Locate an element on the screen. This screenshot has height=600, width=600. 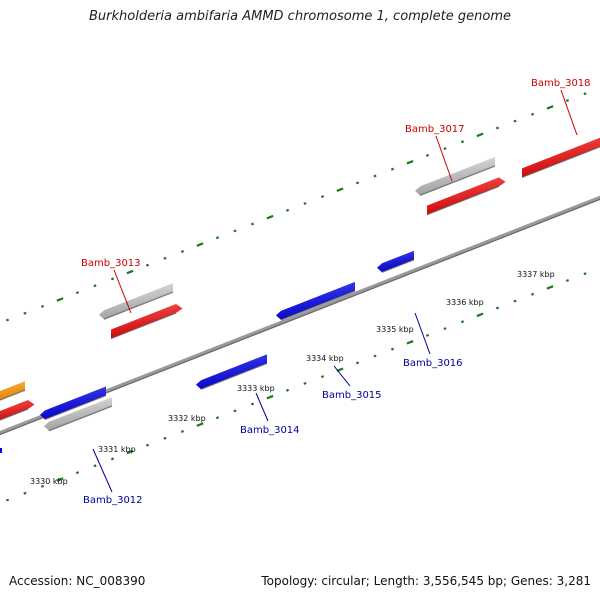
cds-arrow-bamb-3015-edge is located at coordinates (318, 305).